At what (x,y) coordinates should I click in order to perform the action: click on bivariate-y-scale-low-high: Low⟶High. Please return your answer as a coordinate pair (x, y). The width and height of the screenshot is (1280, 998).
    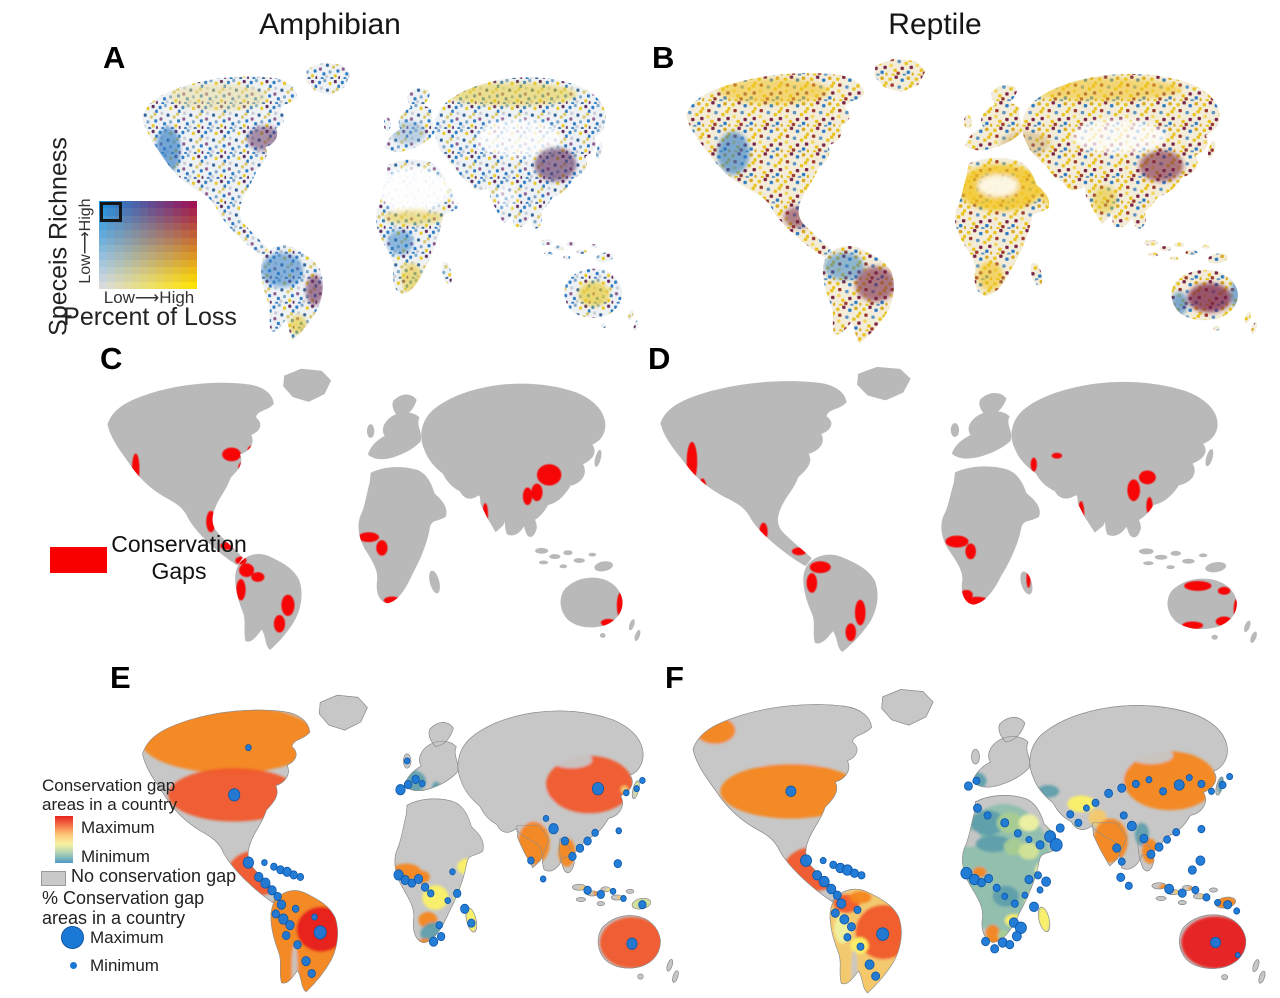
    Looking at the image, I should click on (85, 241).